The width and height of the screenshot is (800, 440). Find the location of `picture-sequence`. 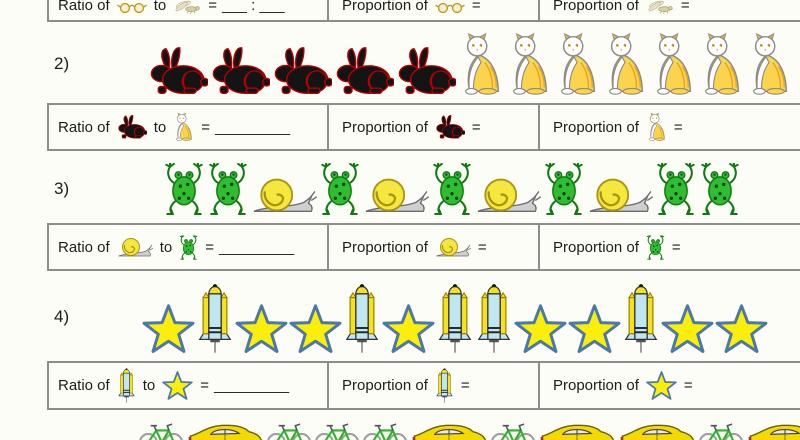

picture-sequence is located at coordinates (470, 63).